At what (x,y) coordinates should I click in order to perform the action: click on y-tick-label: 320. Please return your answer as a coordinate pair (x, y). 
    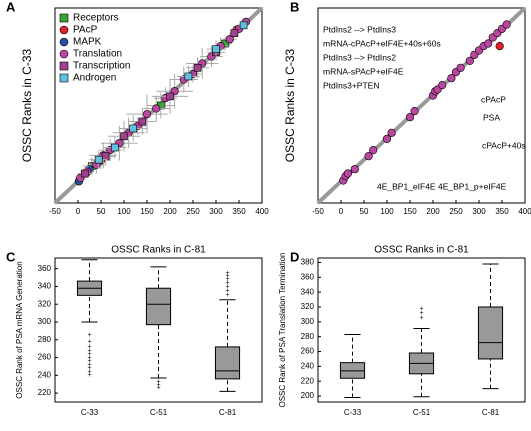
    Looking at the image, I should click on (308, 306).